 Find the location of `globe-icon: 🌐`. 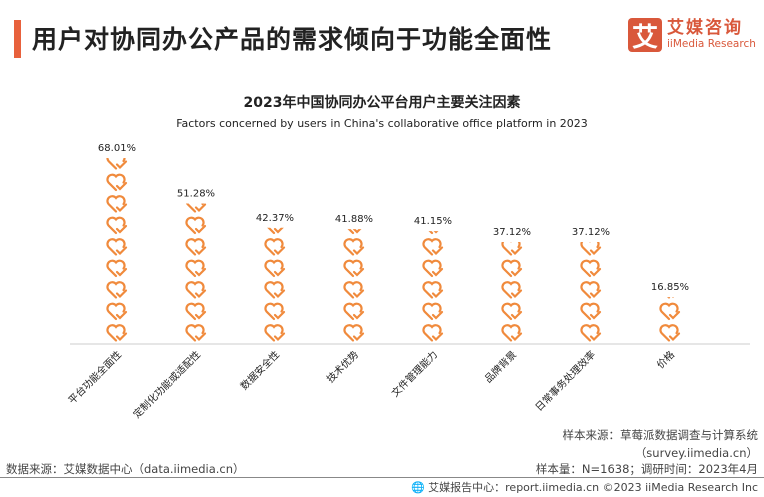

globe-icon: 🌐 is located at coordinates (417, 487).